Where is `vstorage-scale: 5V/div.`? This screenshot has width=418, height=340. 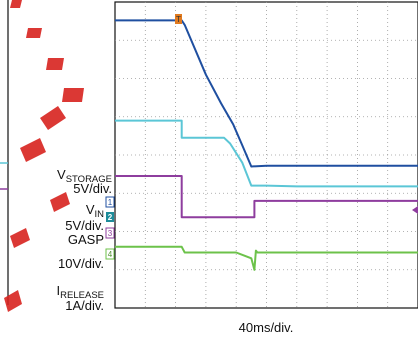 vstorage-scale: 5V/div. is located at coordinates (92, 188).